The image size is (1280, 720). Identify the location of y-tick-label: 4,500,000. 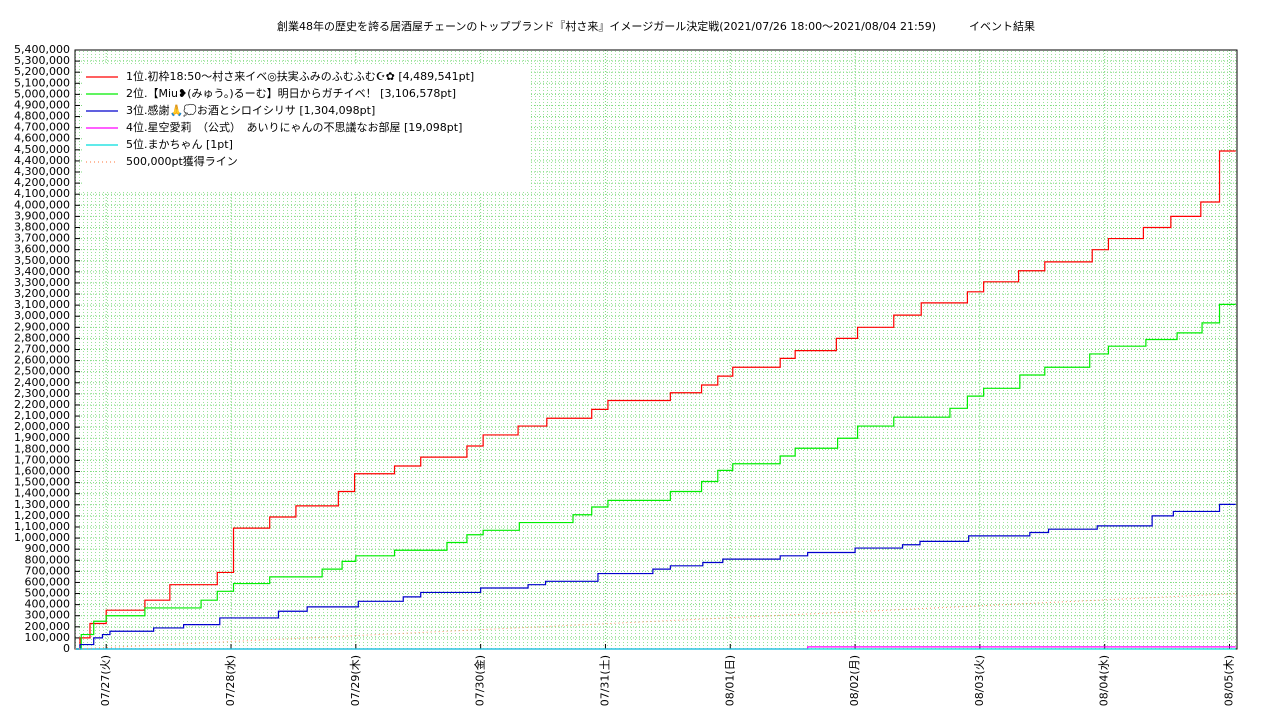
(42, 149).